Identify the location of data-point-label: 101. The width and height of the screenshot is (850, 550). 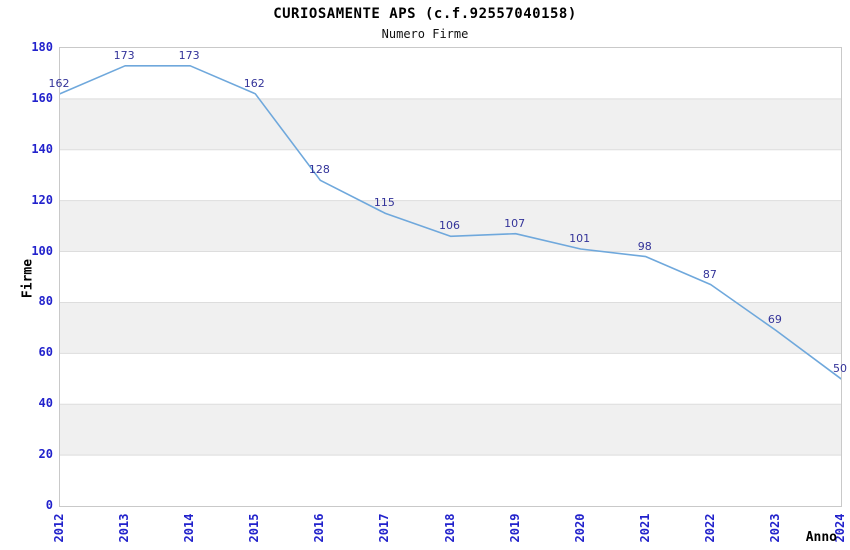
(580, 238).